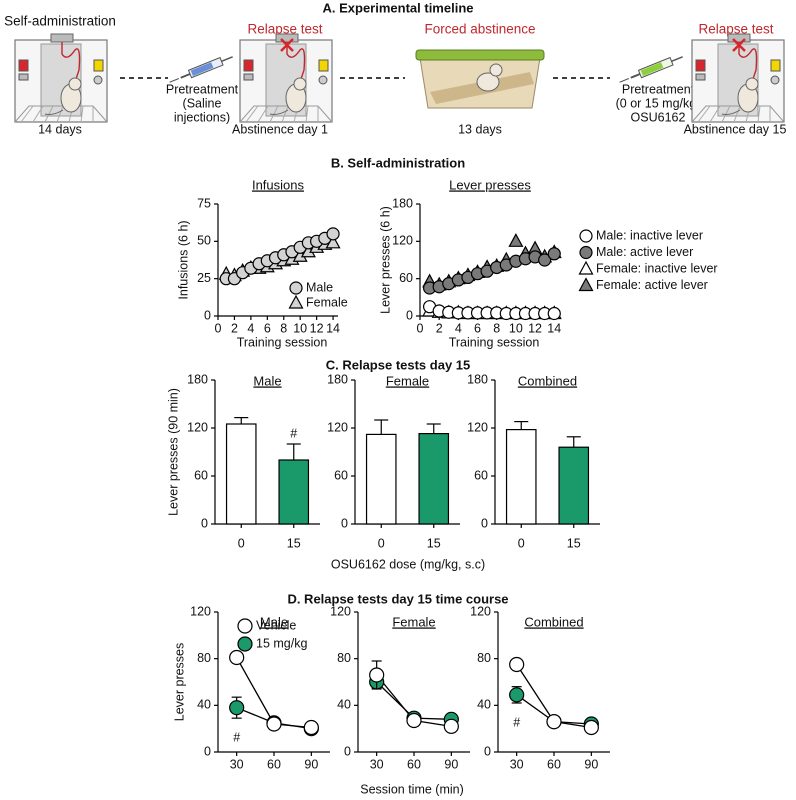 This screenshot has width=796, height=800. Describe the element at coordinates (60, 129) in the screenshot. I see `stage-duration: 14 days` at that location.